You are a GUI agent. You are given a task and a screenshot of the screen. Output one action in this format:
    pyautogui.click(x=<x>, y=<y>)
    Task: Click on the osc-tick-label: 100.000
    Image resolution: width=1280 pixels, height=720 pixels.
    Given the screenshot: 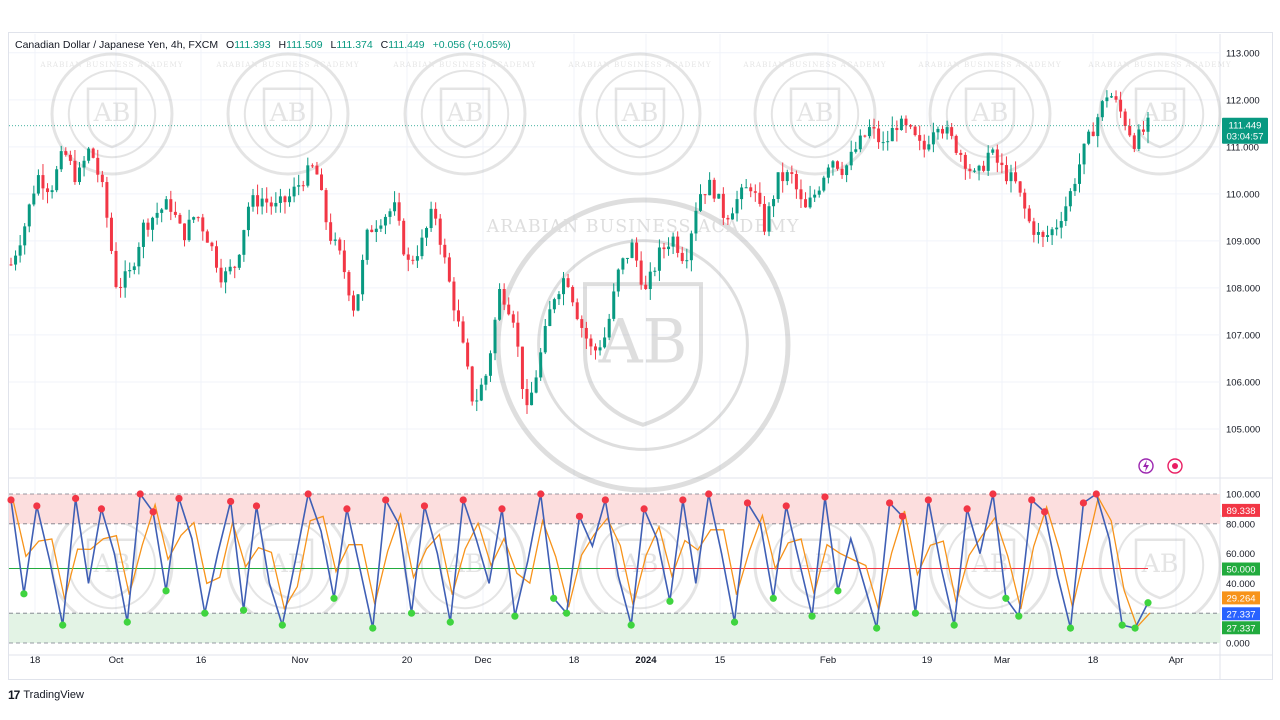 What is the action you would take?
    pyautogui.click(x=1243, y=495)
    